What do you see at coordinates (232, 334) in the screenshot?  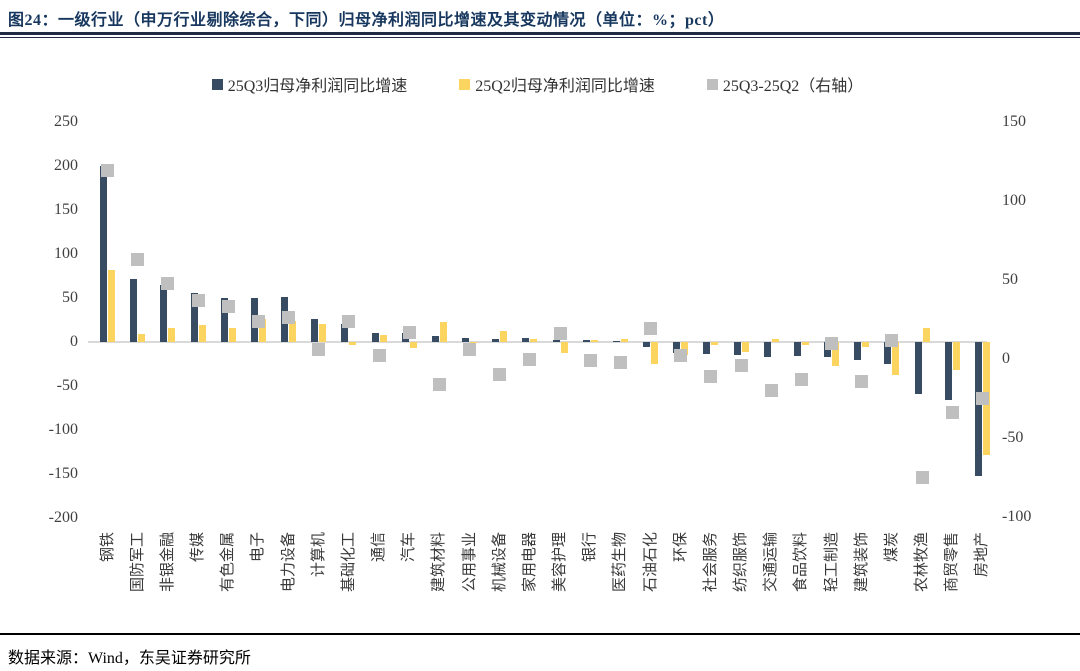 I see `bar-25q2-有色金属` at bounding box center [232, 334].